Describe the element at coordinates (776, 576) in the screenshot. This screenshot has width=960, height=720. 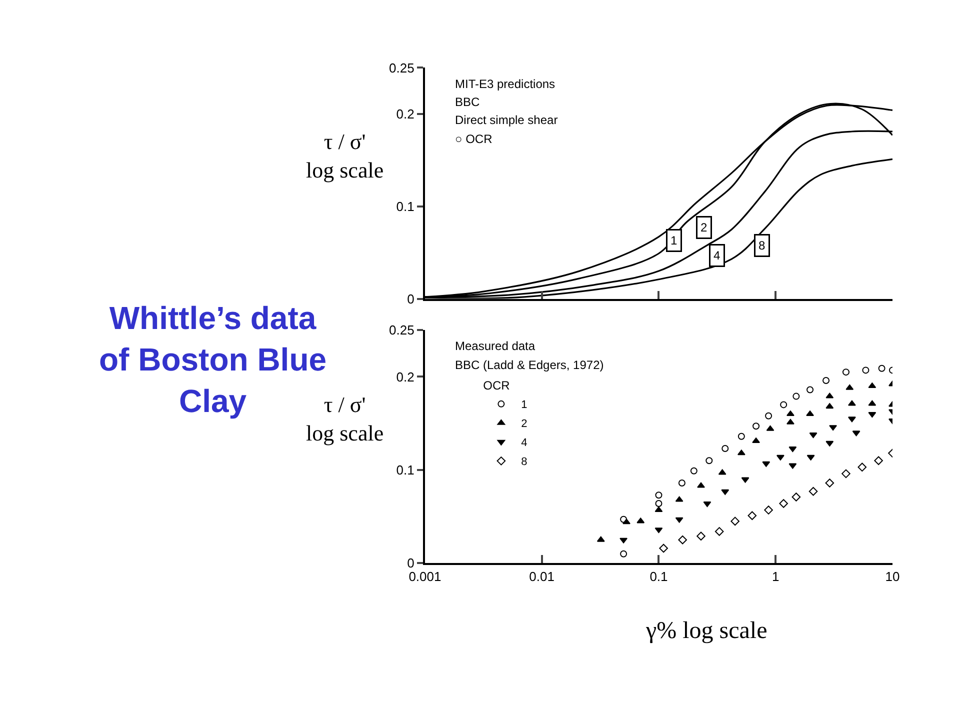
I see `x-tick-label: 1` at that location.